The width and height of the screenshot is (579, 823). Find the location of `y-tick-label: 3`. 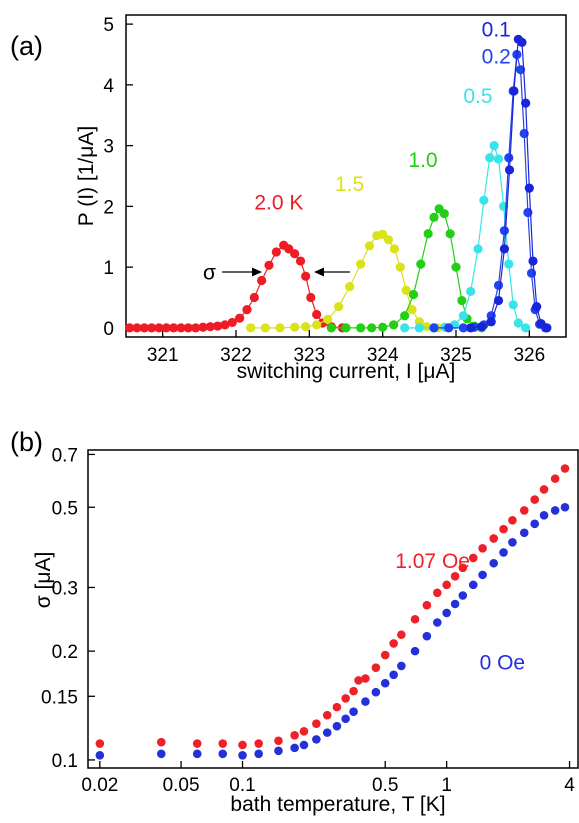

y-tick-label: 3 is located at coordinates (108, 147).